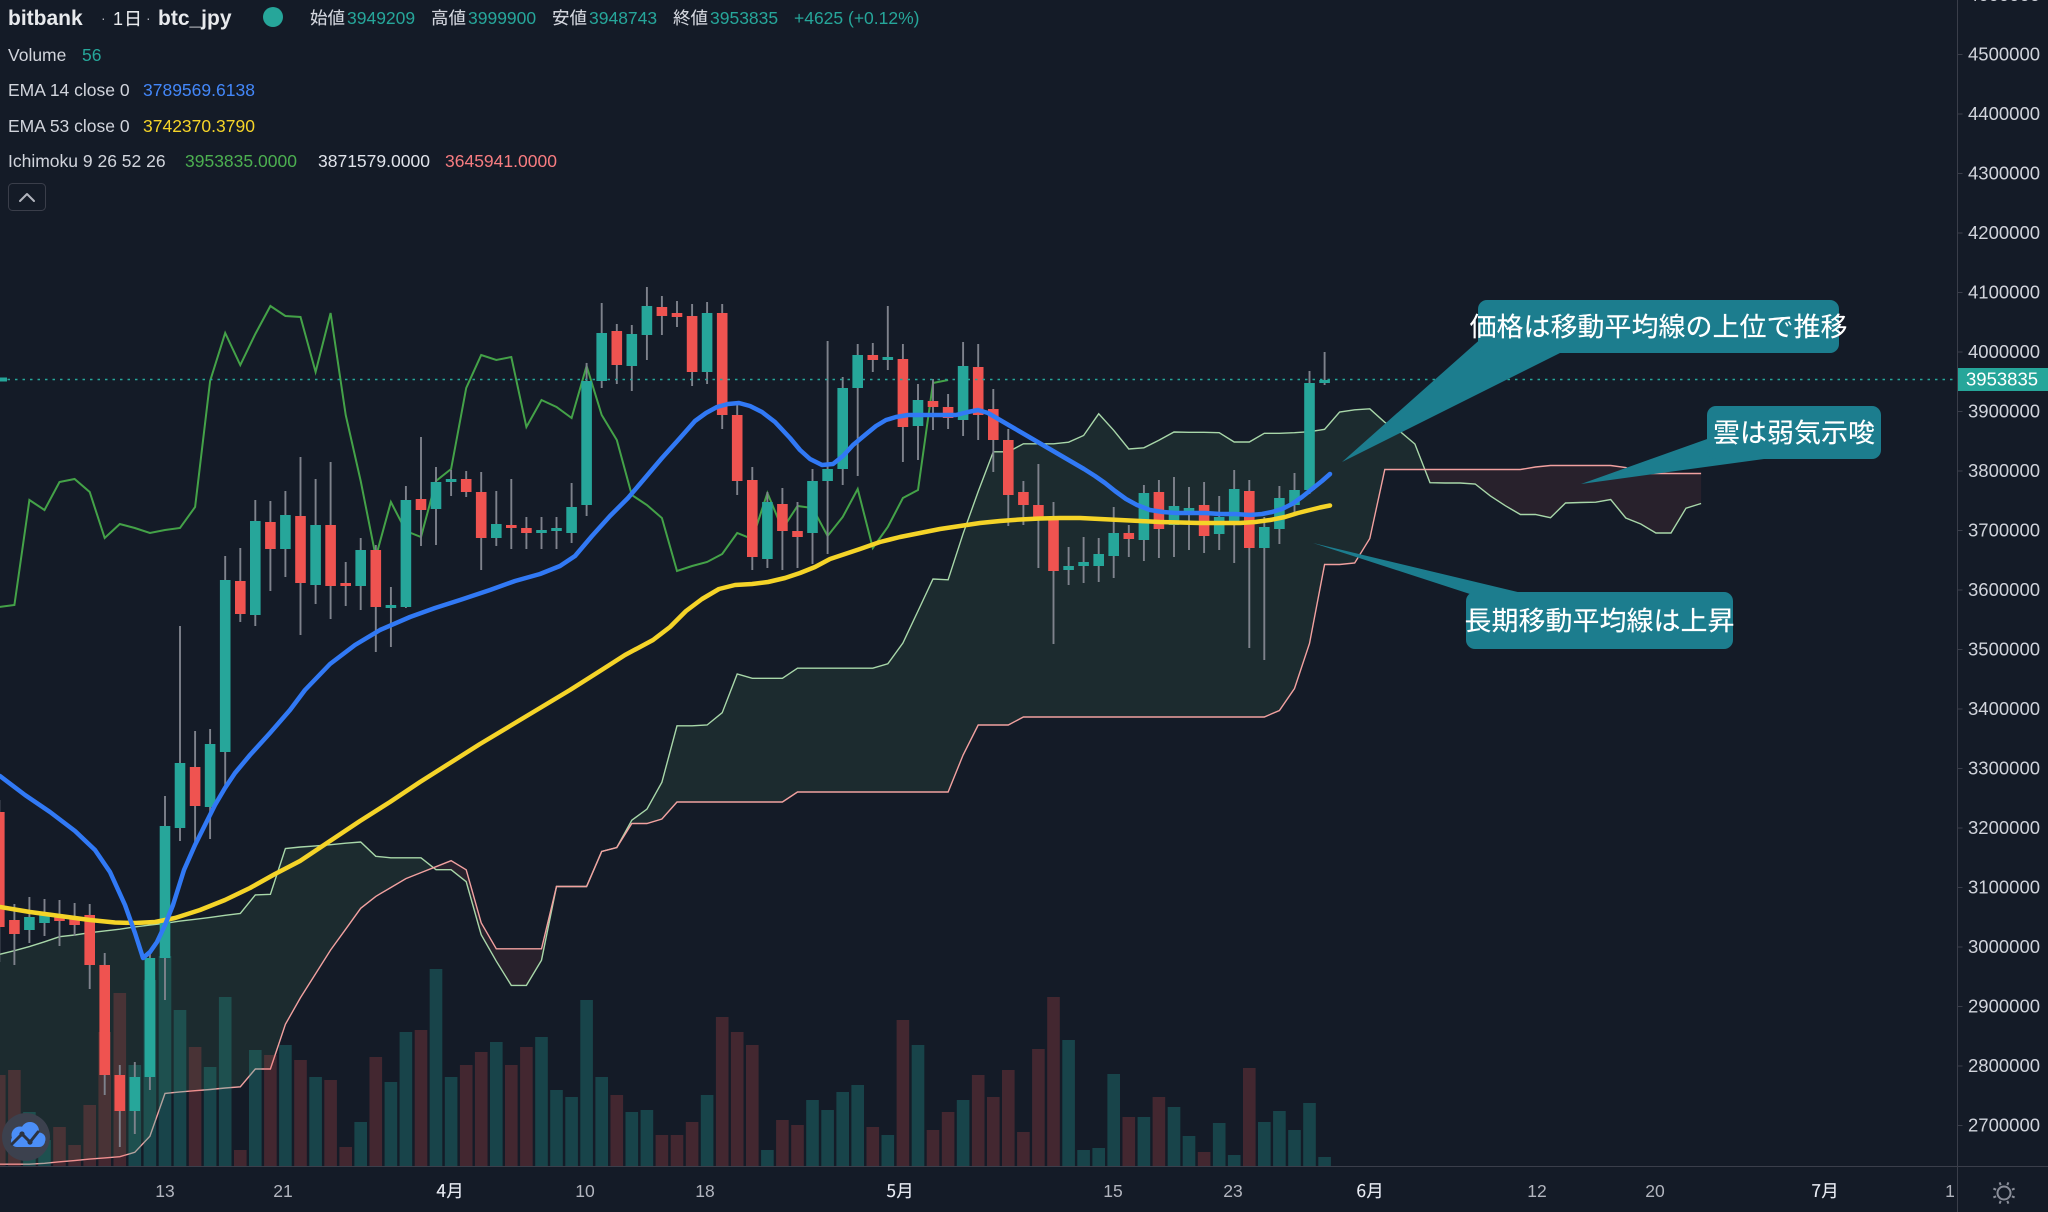  What do you see at coordinates (501, 161) in the screenshot?
I see `svg-text: 3645941.0000` at bounding box center [501, 161].